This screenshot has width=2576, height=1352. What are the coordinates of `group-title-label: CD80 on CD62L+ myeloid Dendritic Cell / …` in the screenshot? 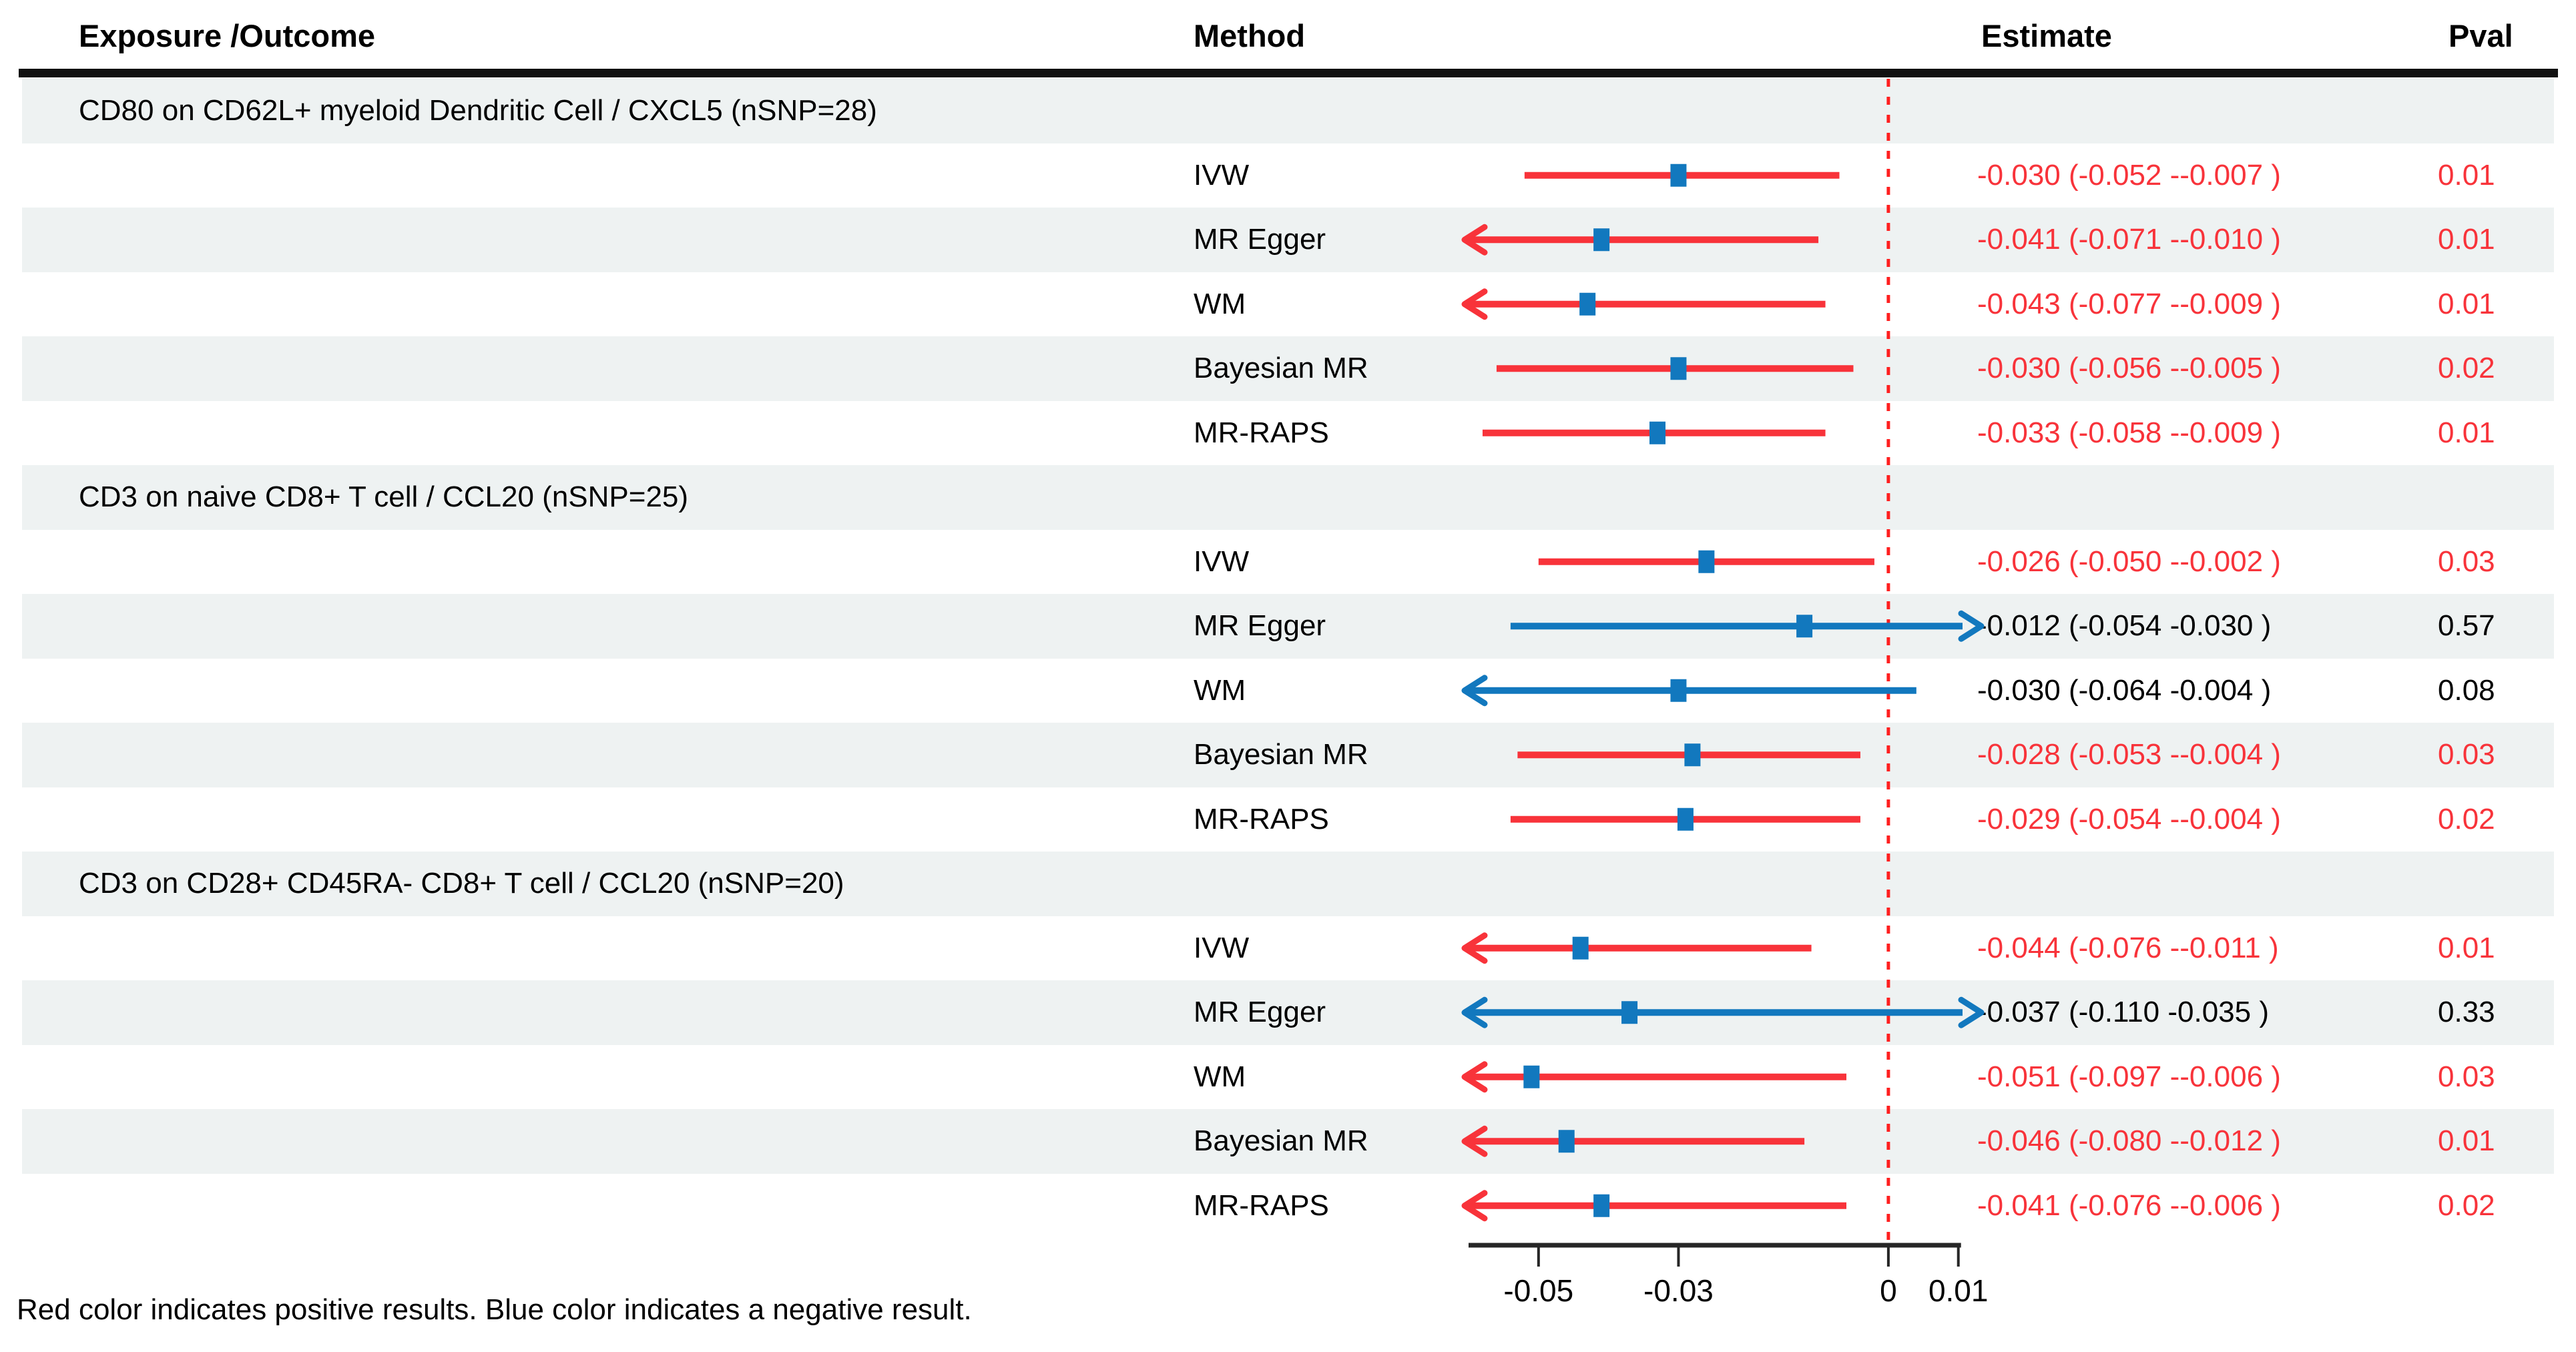 It's located at (478, 110).